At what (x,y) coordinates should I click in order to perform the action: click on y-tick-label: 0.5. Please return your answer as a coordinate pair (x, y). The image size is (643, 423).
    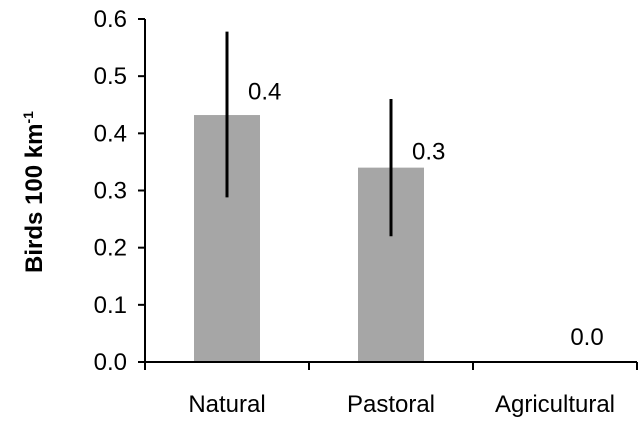
    Looking at the image, I should click on (110, 76).